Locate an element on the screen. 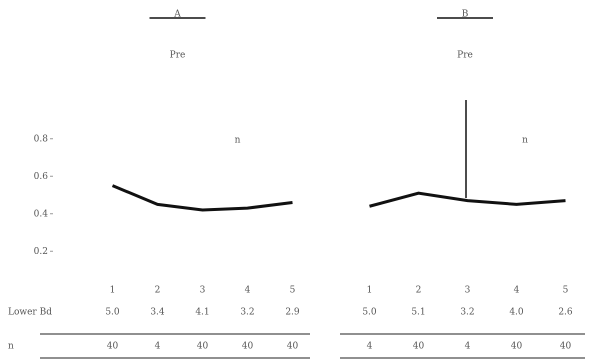 The height and width of the screenshot is (362, 590). row-label: Lower Bd is located at coordinates (30, 313).